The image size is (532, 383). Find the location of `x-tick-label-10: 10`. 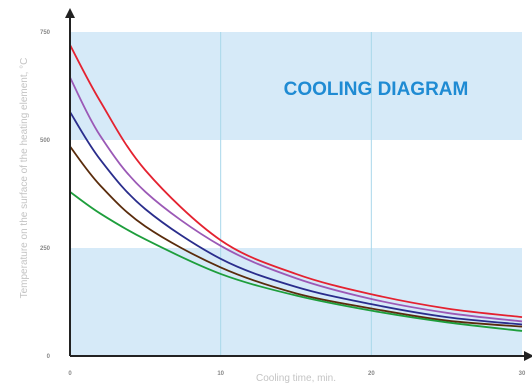

x-tick-label-10: 10 is located at coordinates (220, 374).